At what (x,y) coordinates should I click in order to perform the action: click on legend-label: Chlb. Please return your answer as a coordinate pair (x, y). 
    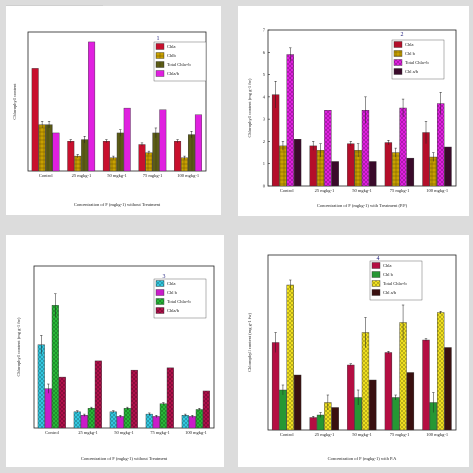
    Looking at the image, I should click on (172, 55).